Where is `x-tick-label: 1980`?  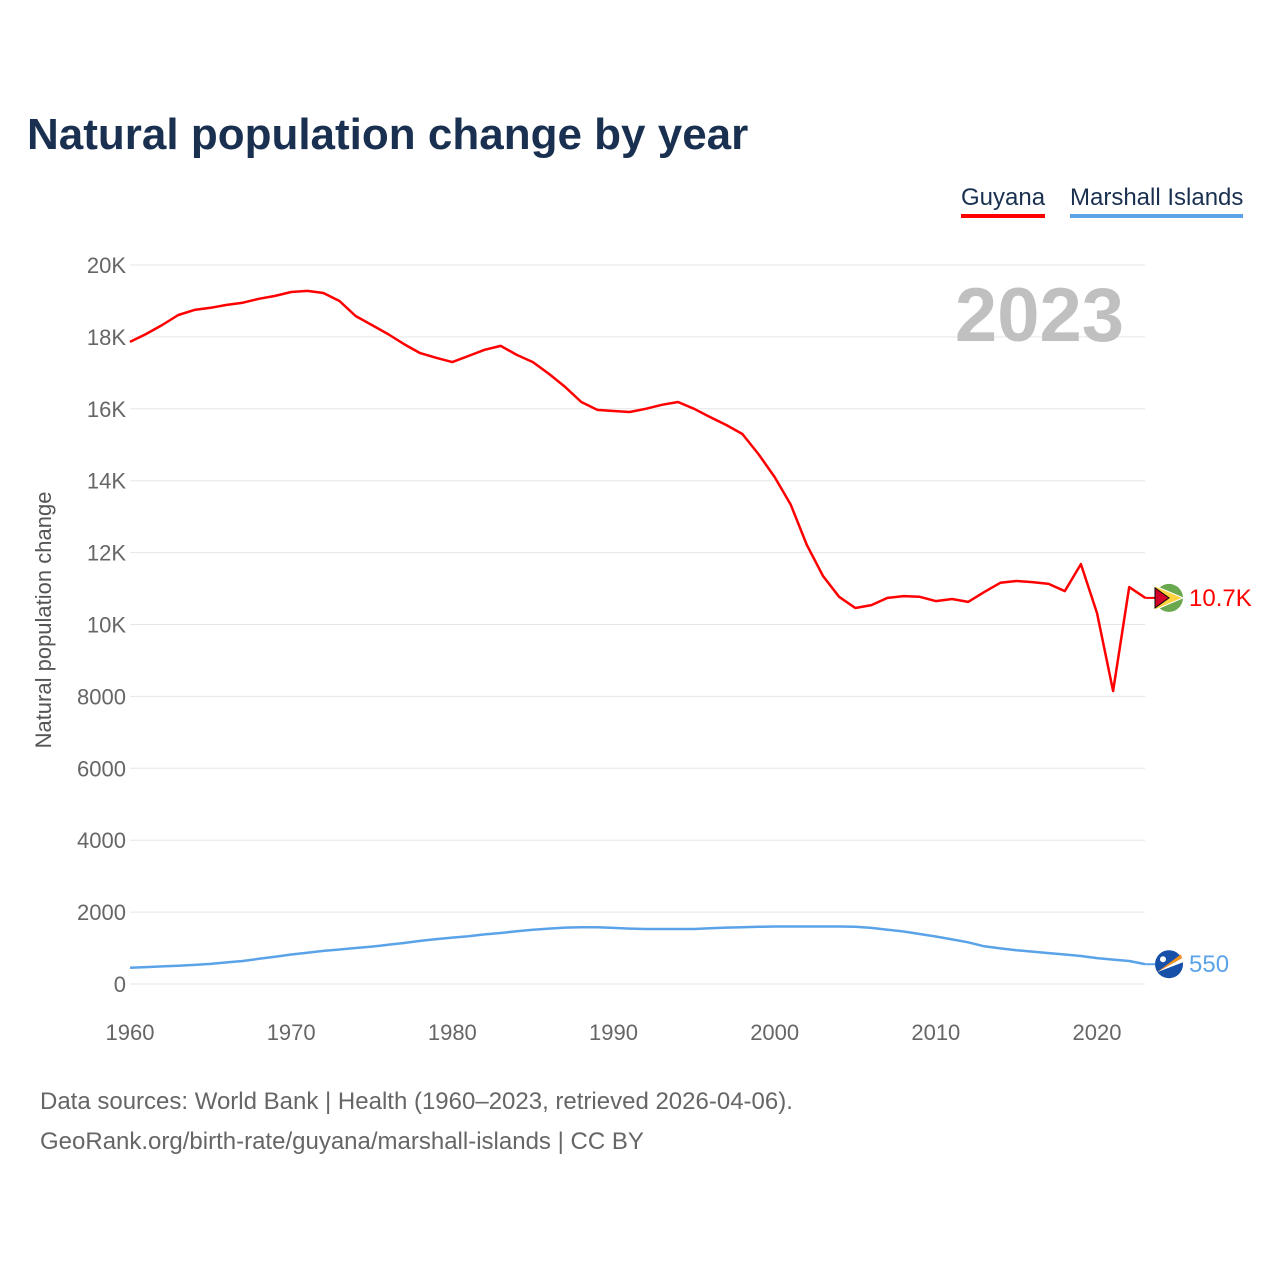
x-tick-label: 1980 is located at coordinates (452, 1032).